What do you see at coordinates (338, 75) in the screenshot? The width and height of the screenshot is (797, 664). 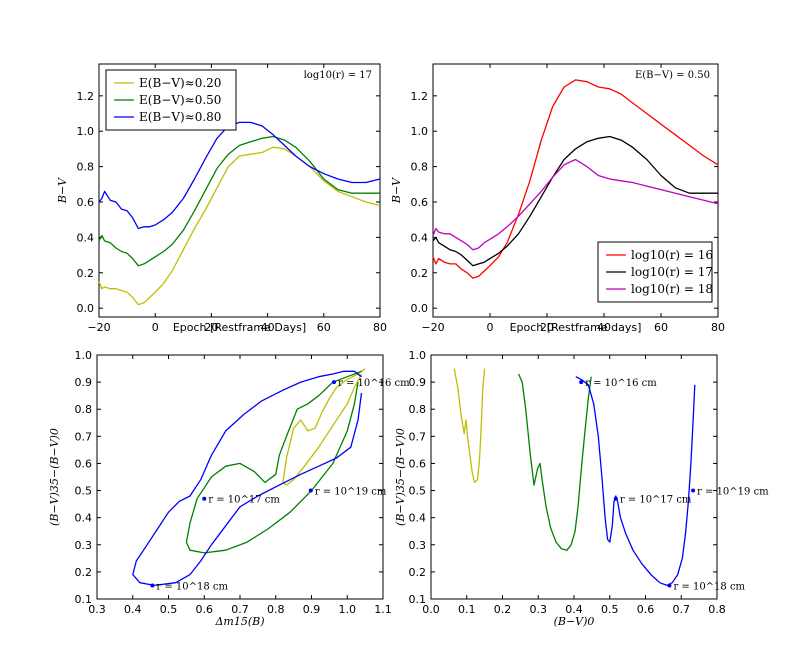 I see `panel-annotation: log10(r) = 17` at bounding box center [338, 75].